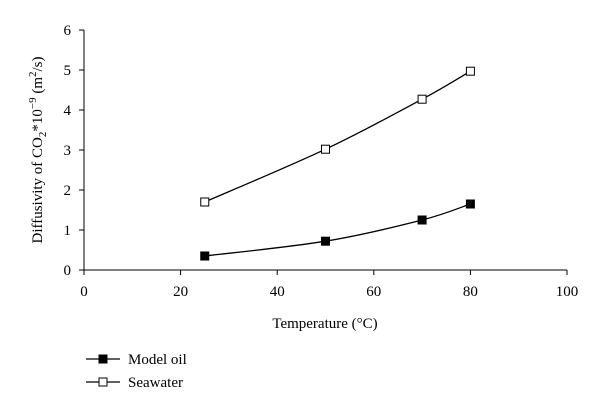  I want to click on x-axis-ticks: 0 20 40 60 80 100, so click(329, 285).